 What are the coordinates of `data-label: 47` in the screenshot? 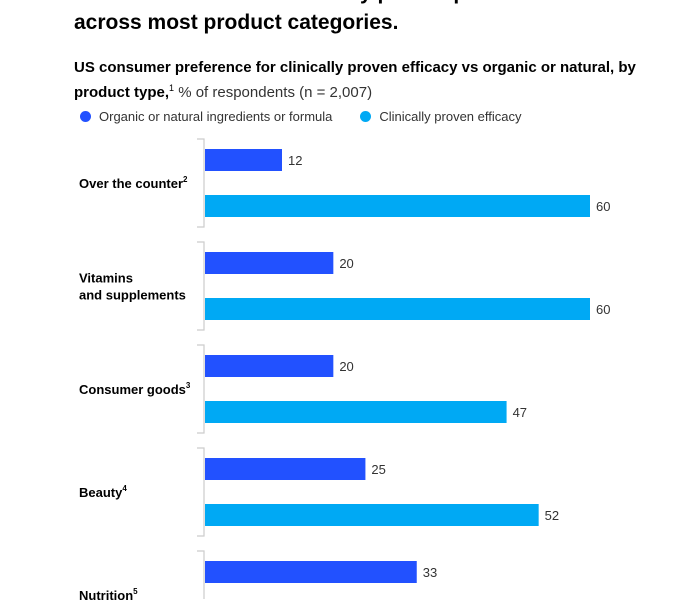 It's located at (520, 412).